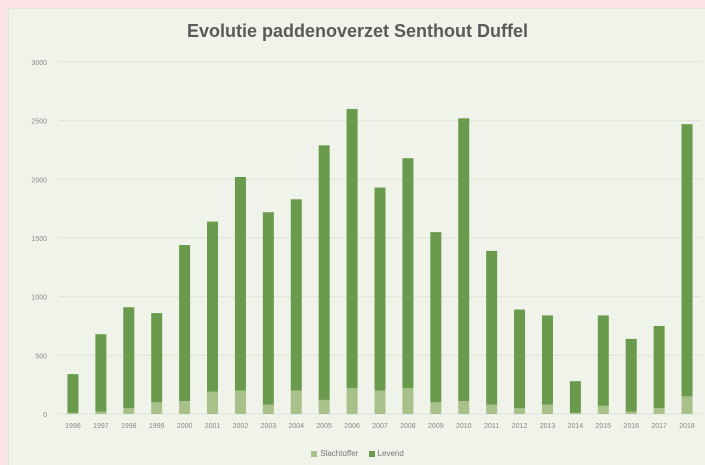  I want to click on legend: Slachtoffer Levend, so click(357, 453).